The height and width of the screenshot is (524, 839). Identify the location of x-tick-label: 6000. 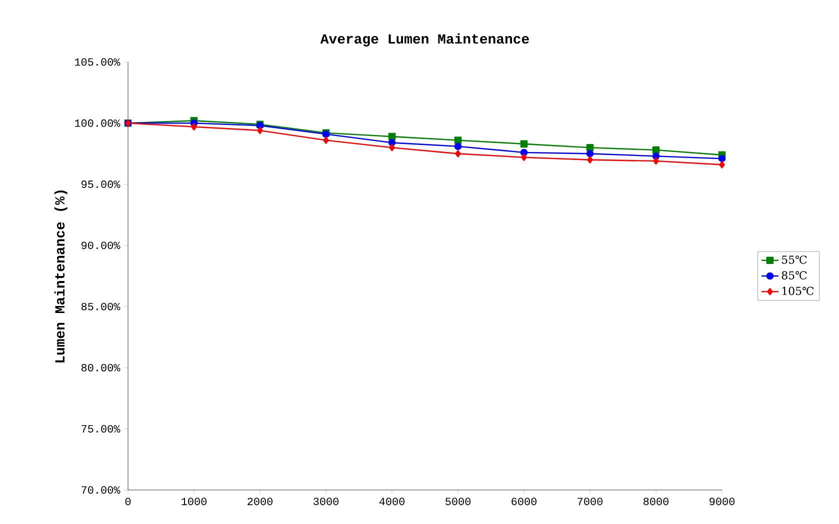
(524, 502).